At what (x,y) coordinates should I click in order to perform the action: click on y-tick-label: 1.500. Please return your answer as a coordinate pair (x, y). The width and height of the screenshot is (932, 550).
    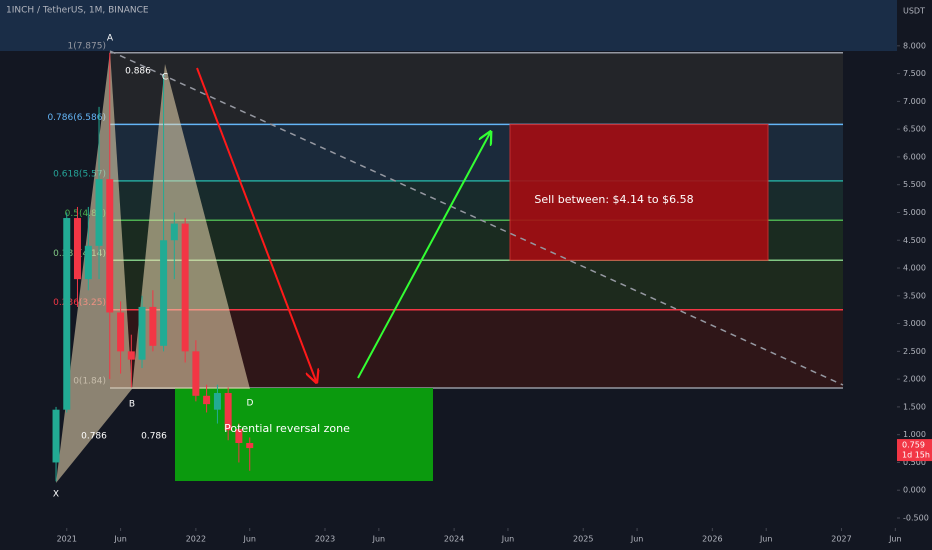
    Looking at the image, I should click on (914, 406).